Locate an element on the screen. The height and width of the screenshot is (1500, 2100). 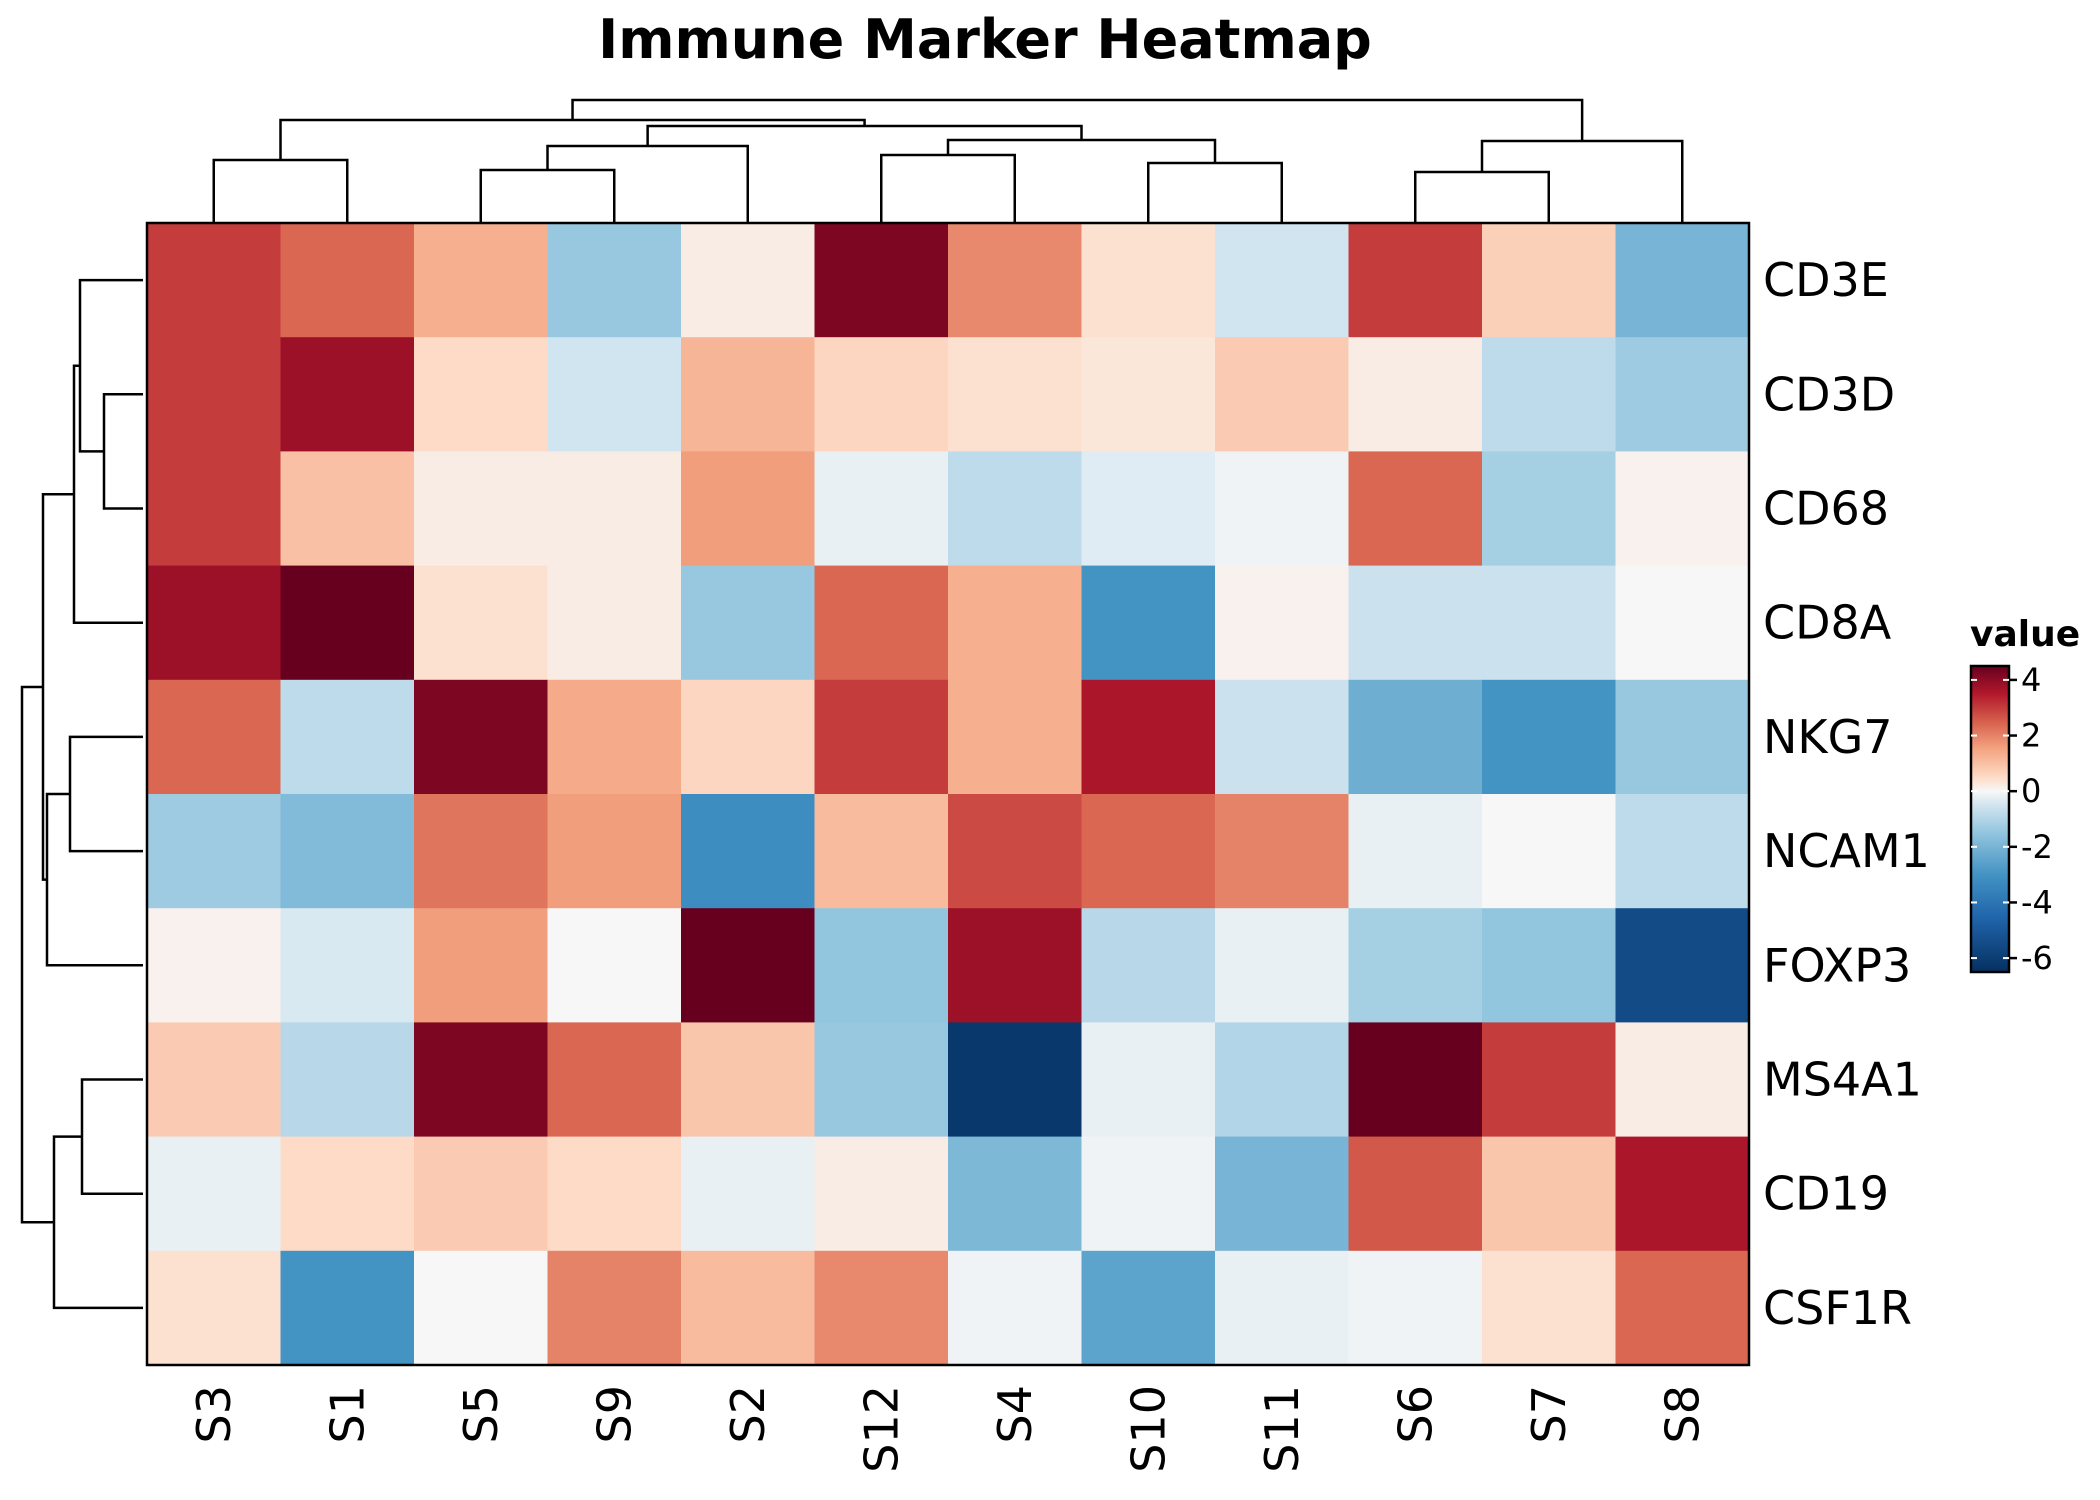
heatmap-cell-CD3E-S2 is located at coordinates (748, 280).